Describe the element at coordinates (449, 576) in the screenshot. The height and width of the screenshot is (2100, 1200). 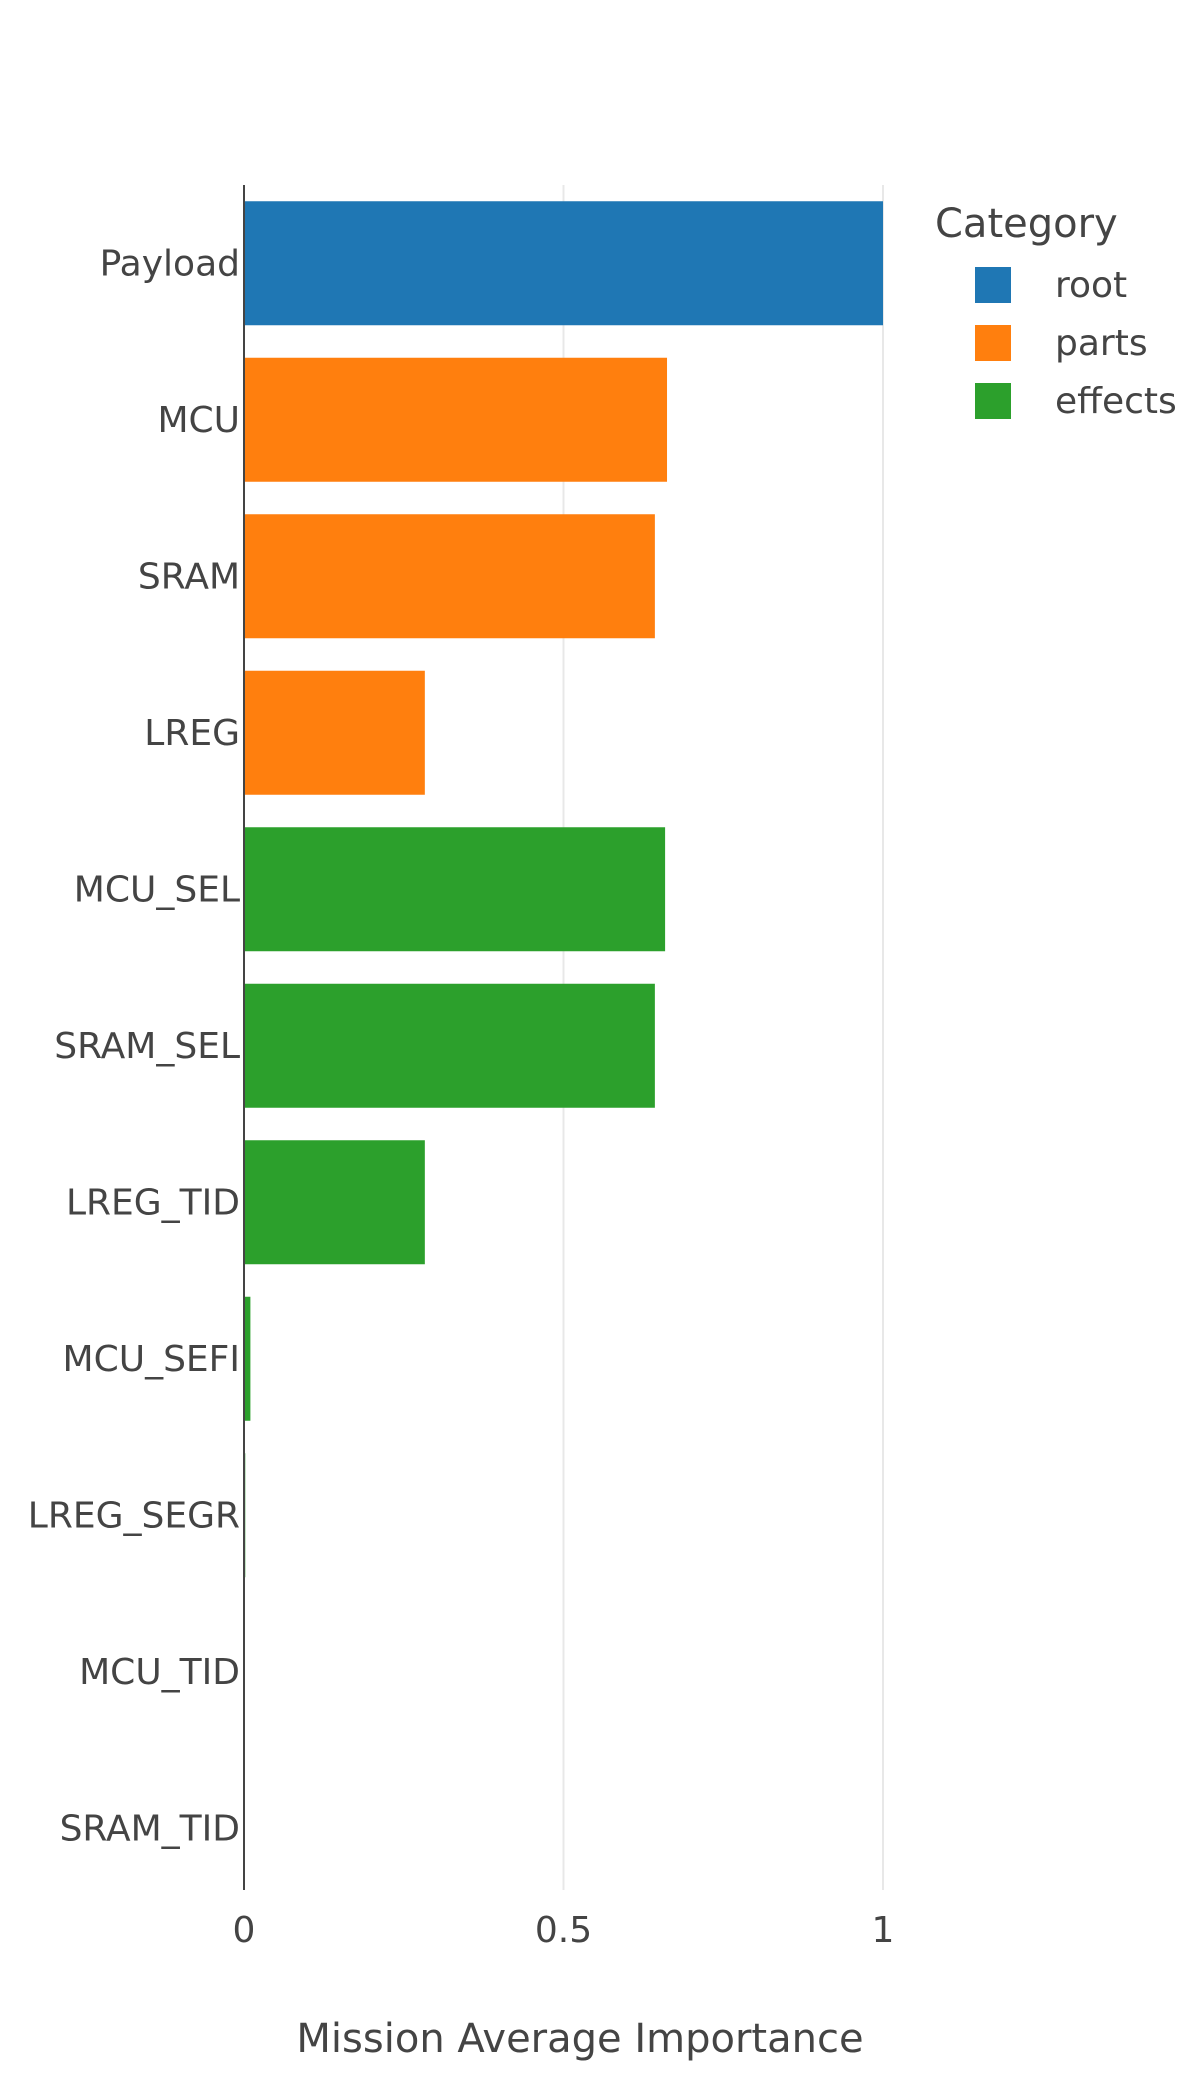
I see `bar-sram` at that location.